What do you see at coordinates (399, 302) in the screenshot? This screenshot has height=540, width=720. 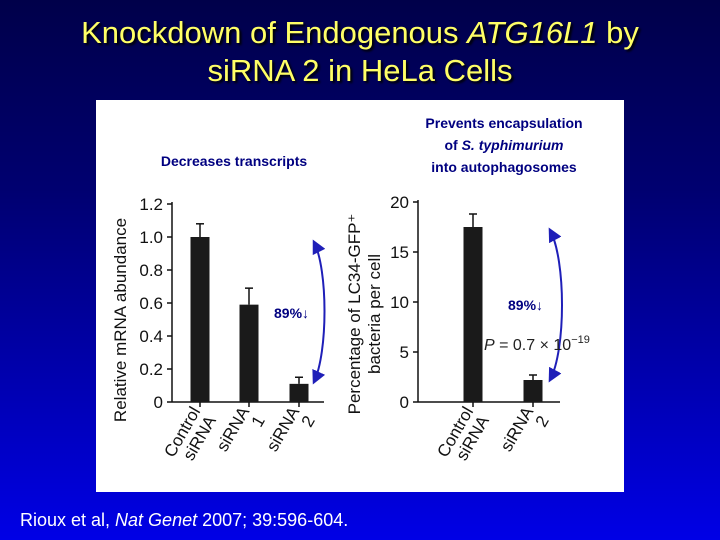 I see `y-tick-label: 10` at bounding box center [399, 302].